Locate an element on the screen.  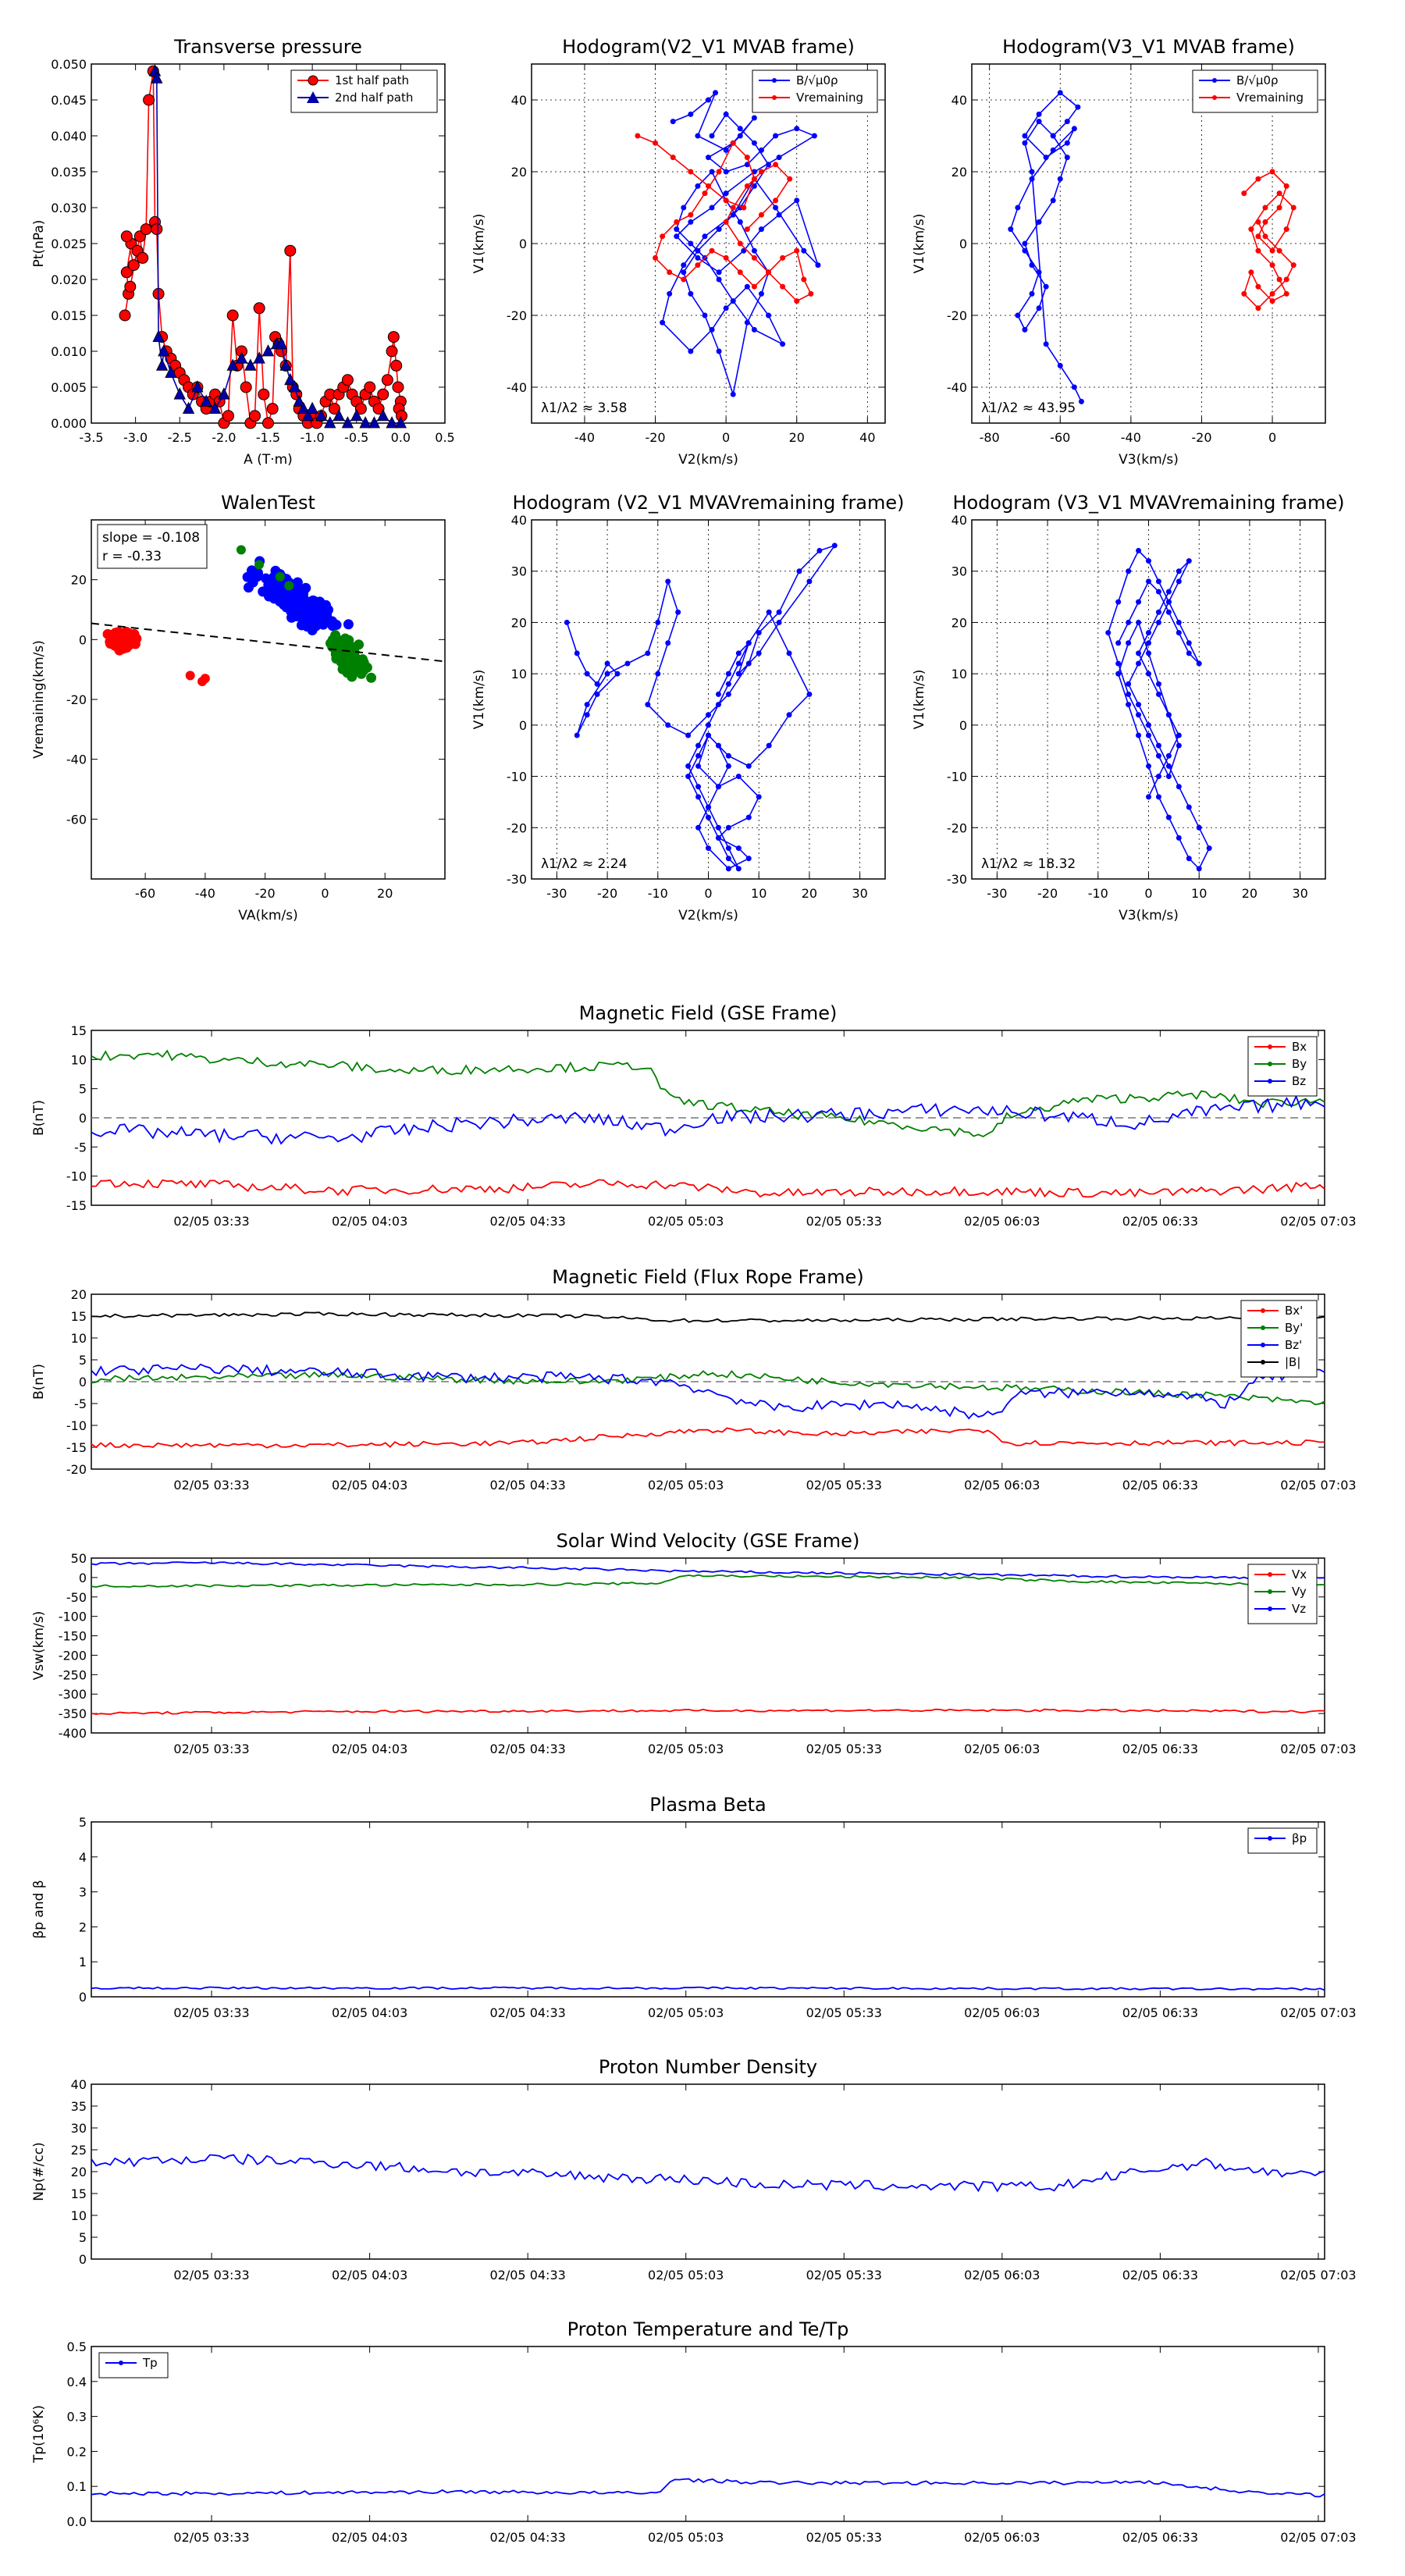
x-tick-label: 02/05 04:03 is located at coordinates (370, 1749).